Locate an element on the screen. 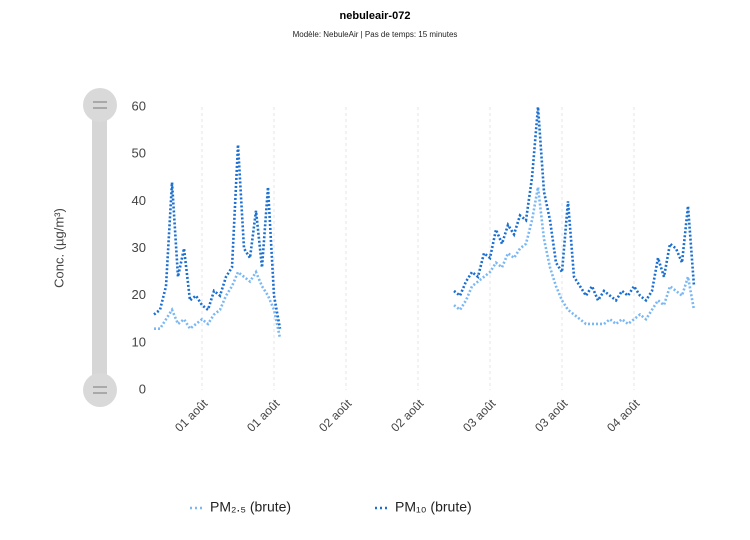  legend-label: PM₁₀ (brute) is located at coordinates (433, 507).